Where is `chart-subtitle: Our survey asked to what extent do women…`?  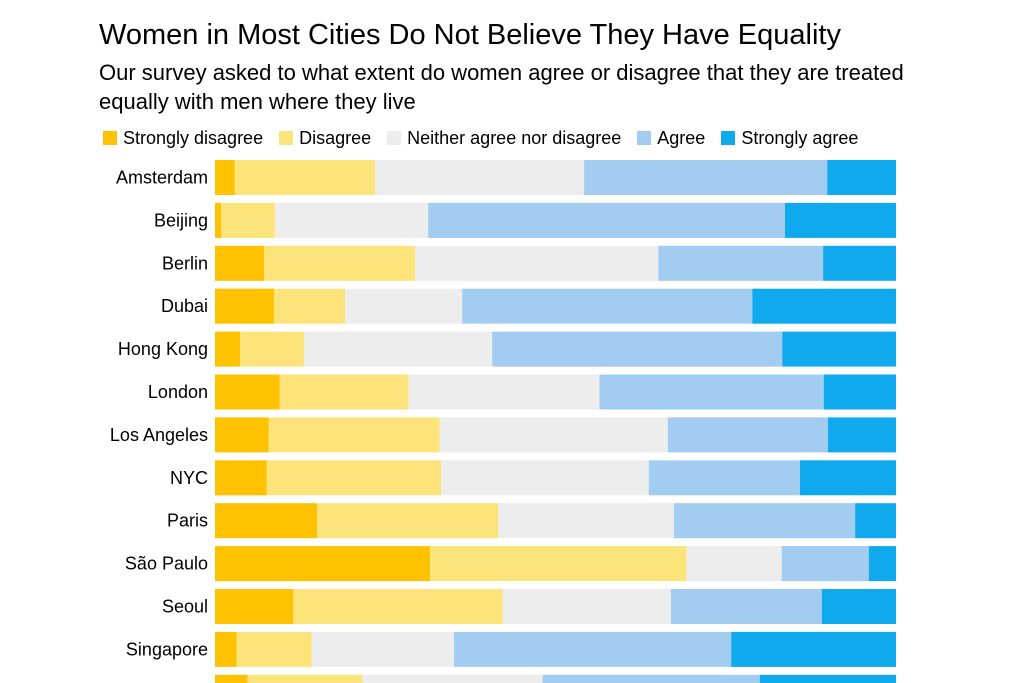 chart-subtitle: Our survey asked to what extent do women… is located at coordinates (501, 87).